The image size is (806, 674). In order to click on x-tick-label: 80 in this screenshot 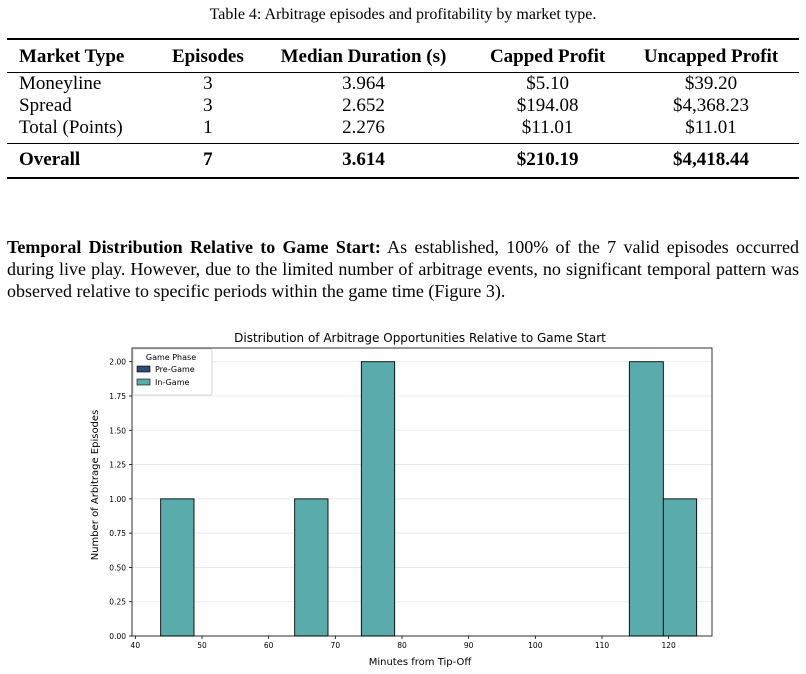, I will do `click(402, 645)`.